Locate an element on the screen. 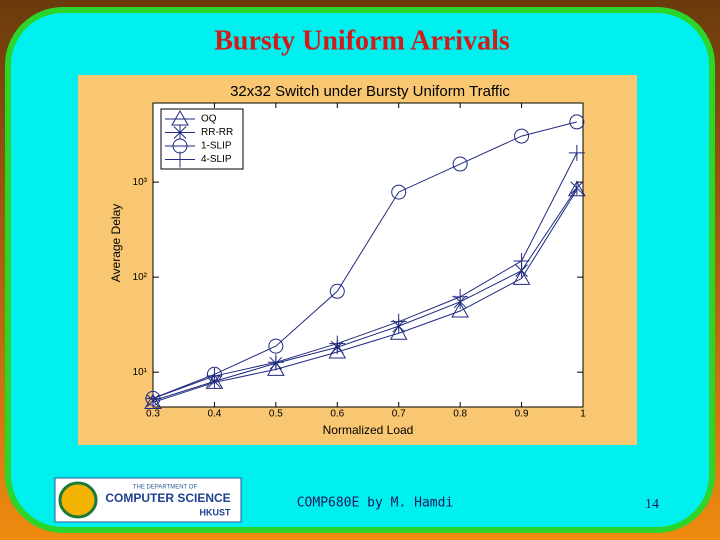  logo-text: HKUST is located at coordinates (216, 512).